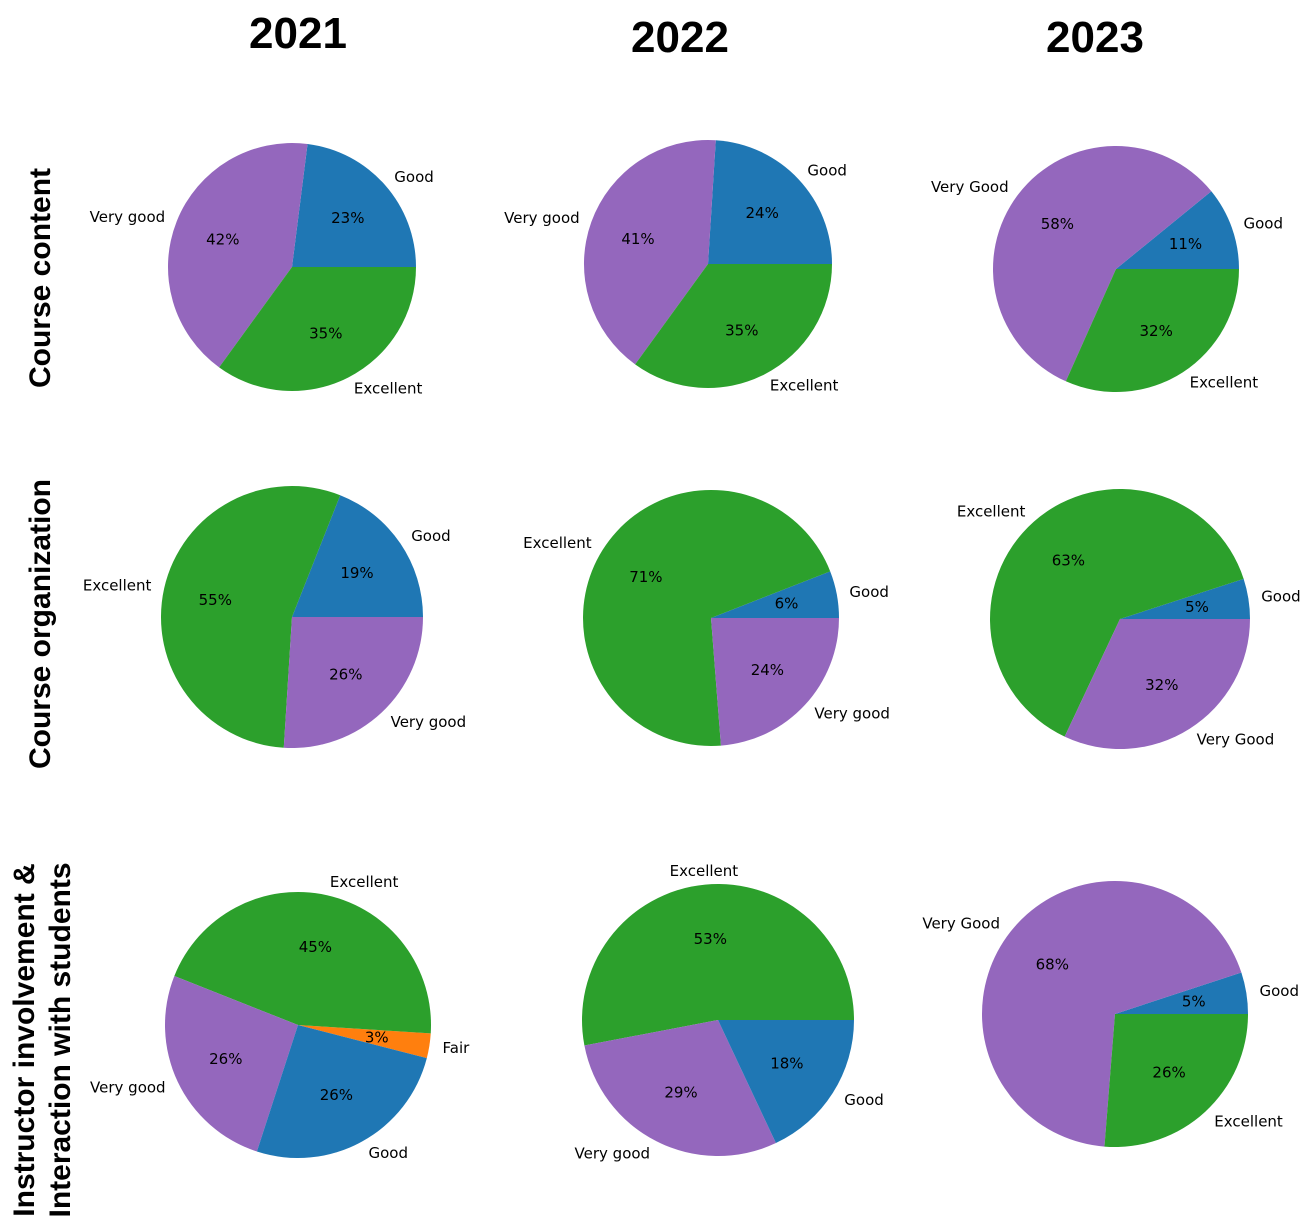 The image size is (1311, 1224). Describe the element at coordinates (787, 604) in the screenshot. I see `pie-percent-label: 6%` at that location.